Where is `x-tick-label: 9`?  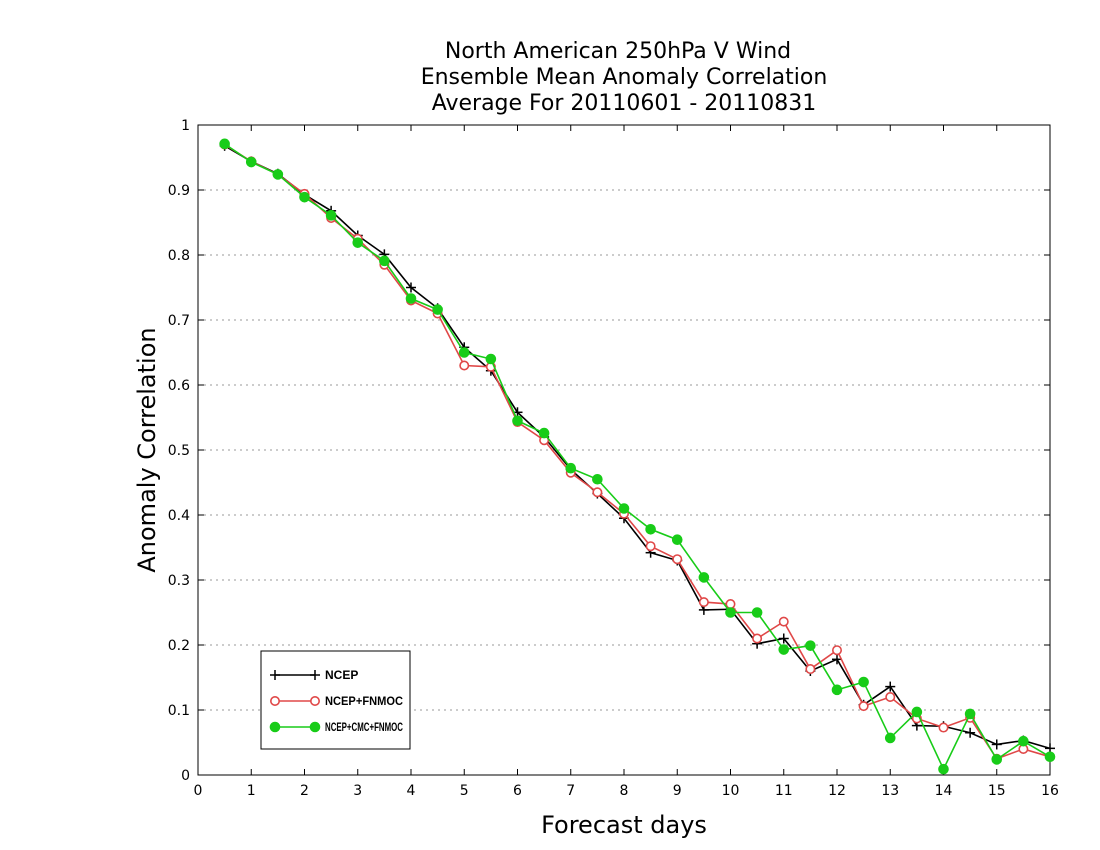 x-tick-label: 9 is located at coordinates (677, 791).